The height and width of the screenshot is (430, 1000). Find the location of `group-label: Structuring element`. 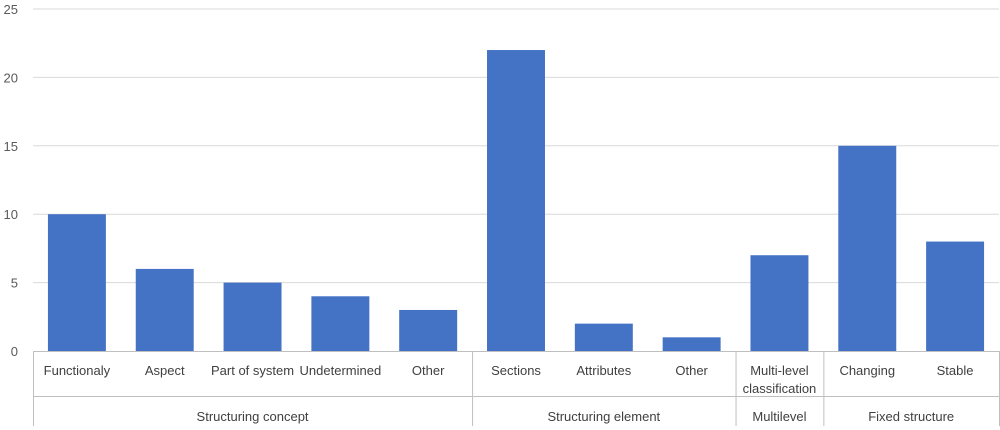

group-label: Structuring element is located at coordinates (603, 416).